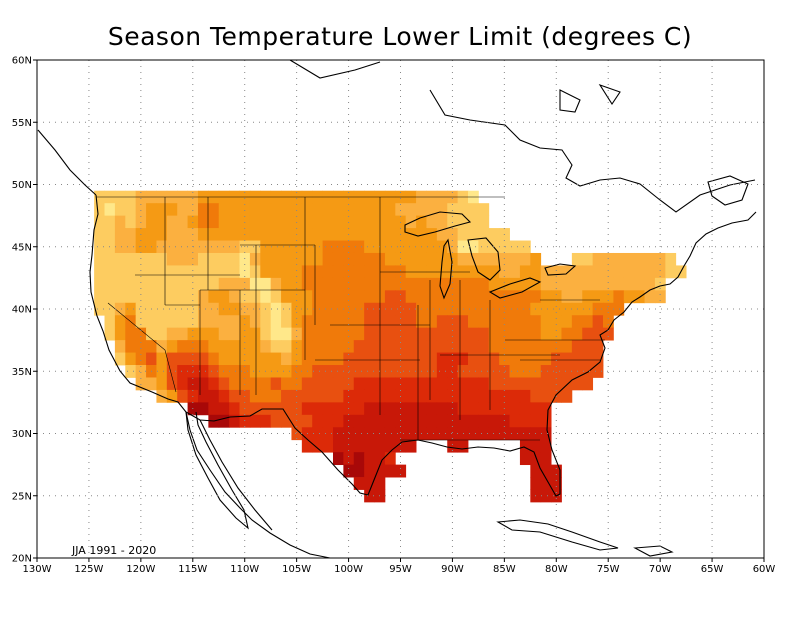 The image size is (800, 618). Describe the element at coordinates (22, 123) in the screenshot. I see `latitude-label: 55N` at that location.